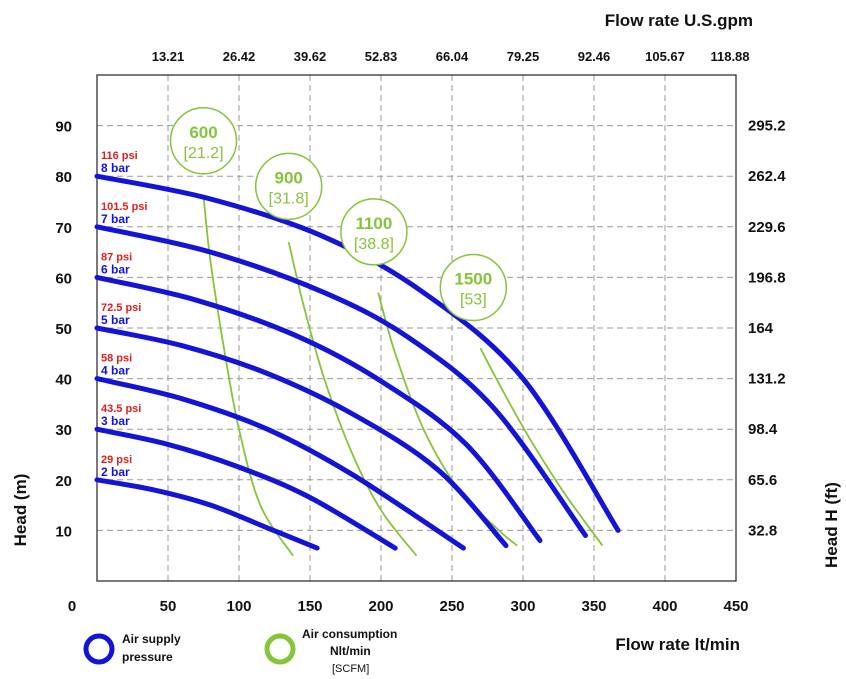 This screenshot has height=679, width=846. Describe the element at coordinates (239, 56) in the screenshot. I see `x-top-tick-label: 26.42` at that location.